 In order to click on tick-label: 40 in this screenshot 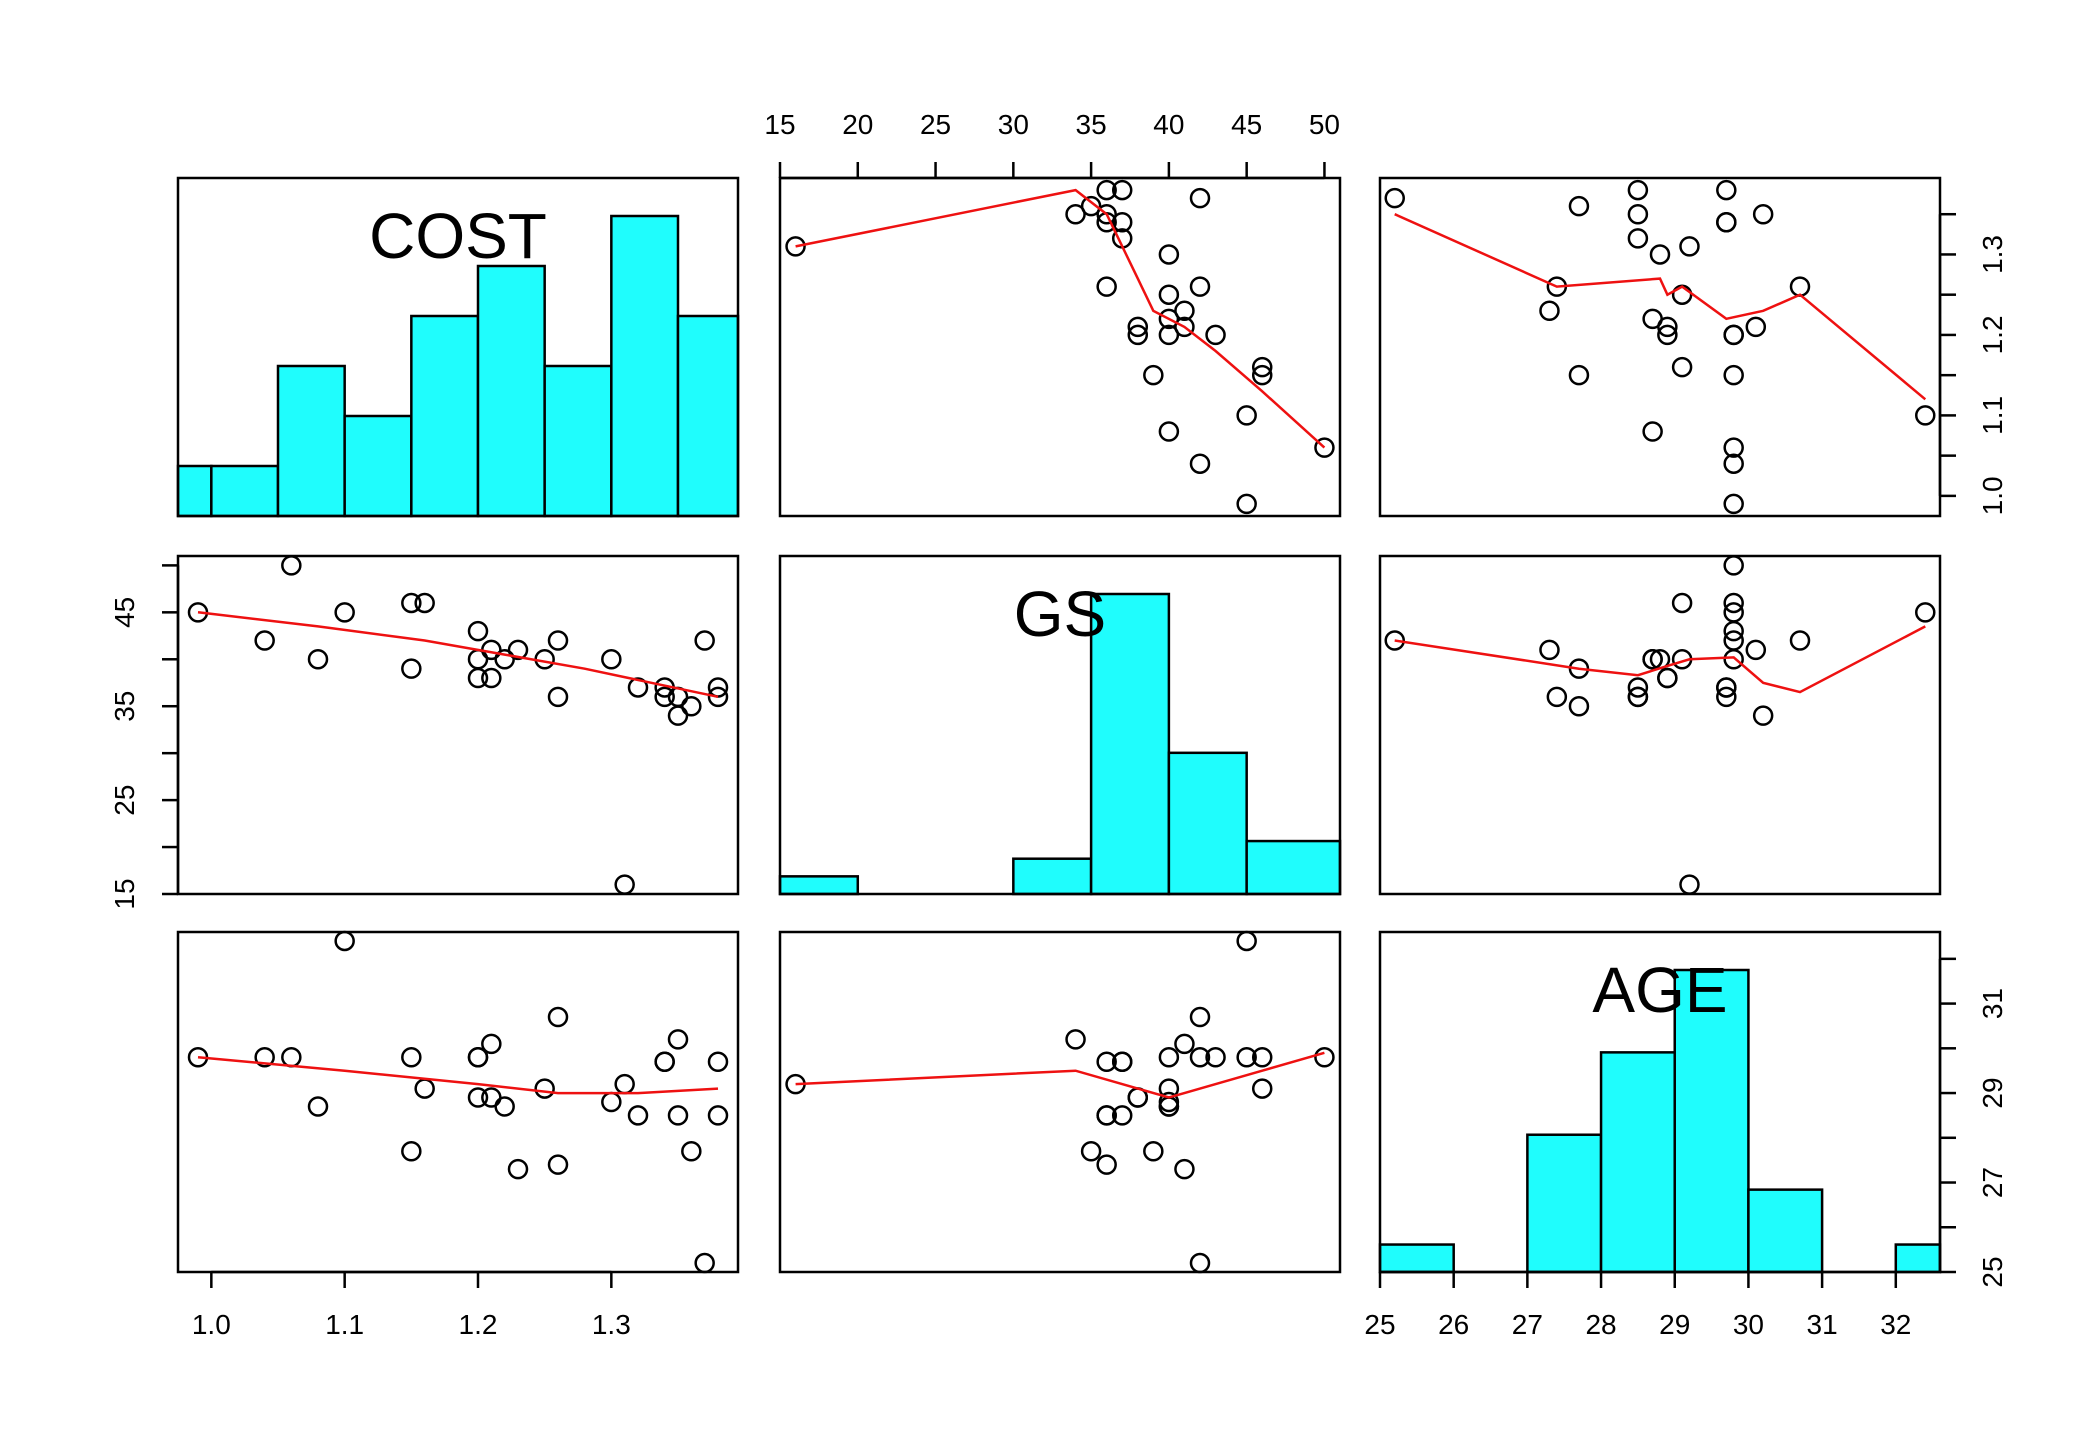, I will do `click(1168, 124)`.